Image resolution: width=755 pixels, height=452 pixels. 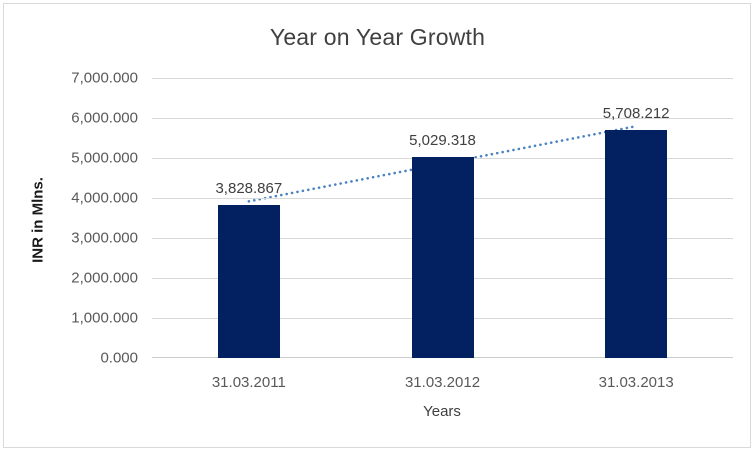 I want to click on x-tick-label: 31.03.2012, so click(x=442, y=382).